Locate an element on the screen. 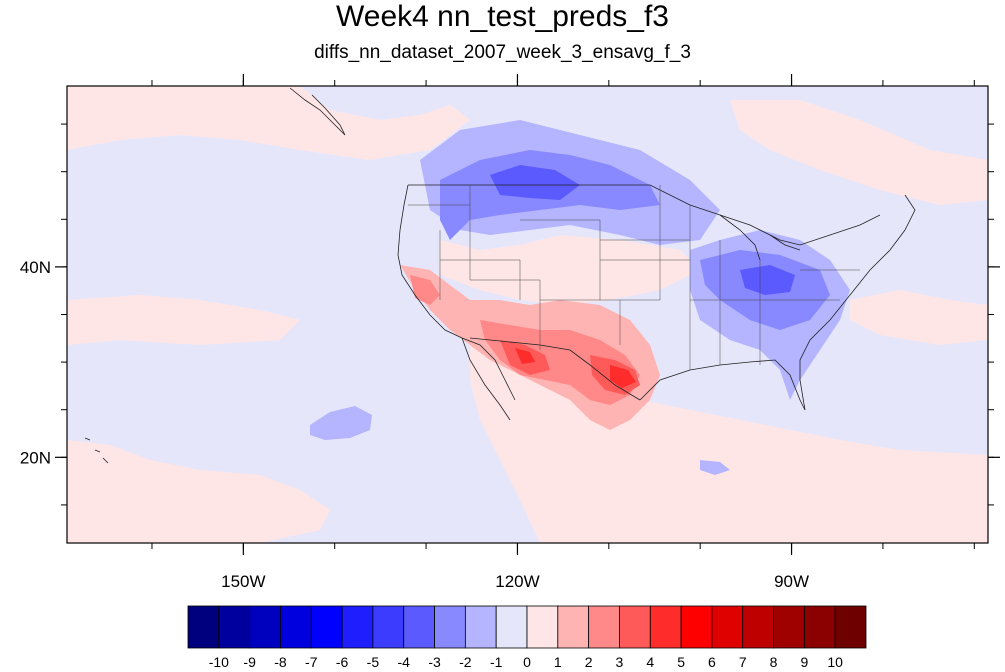 Image resolution: width=1005 pixels, height=672 pixels. colorbar-label: -3 is located at coordinates (434, 662).